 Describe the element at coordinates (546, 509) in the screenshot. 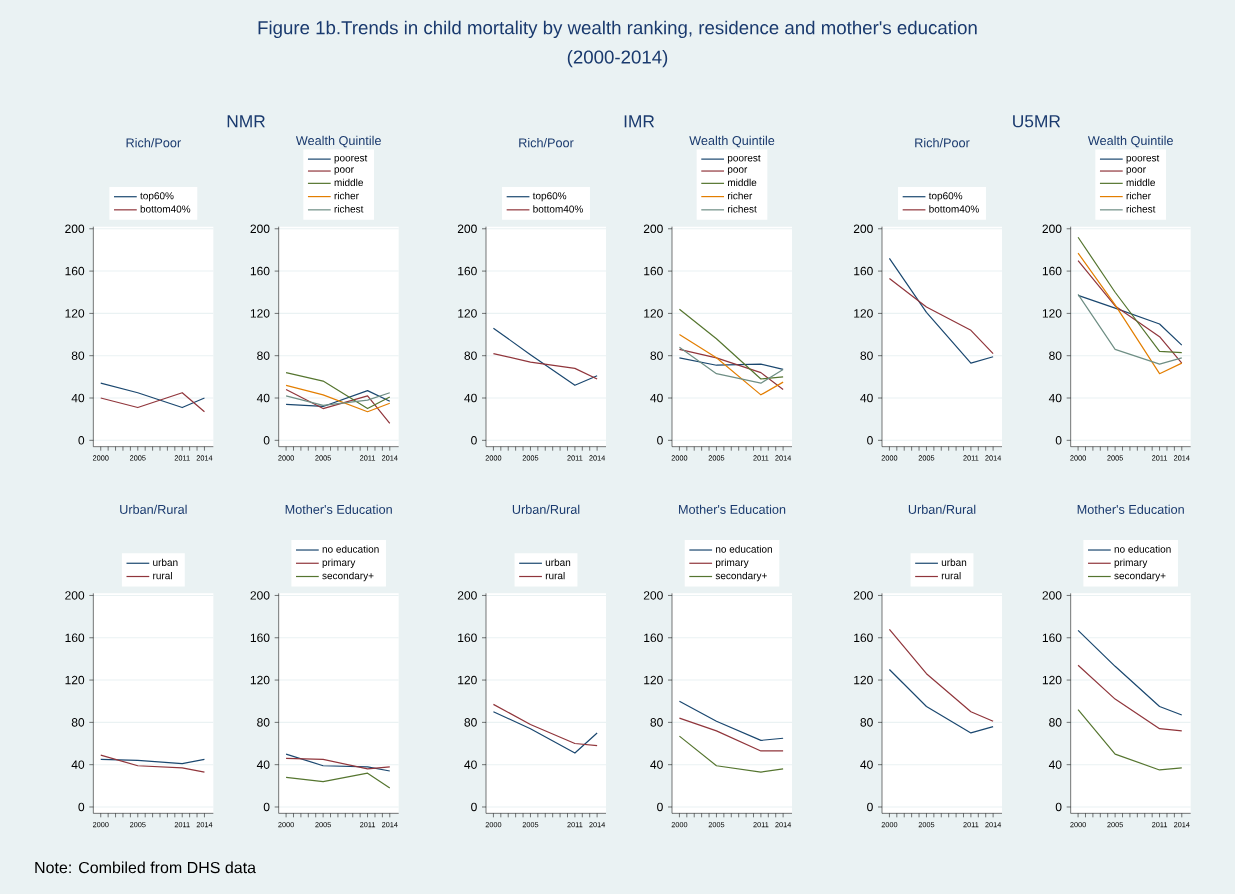

I see `chart-title: Urban/Rural` at that location.